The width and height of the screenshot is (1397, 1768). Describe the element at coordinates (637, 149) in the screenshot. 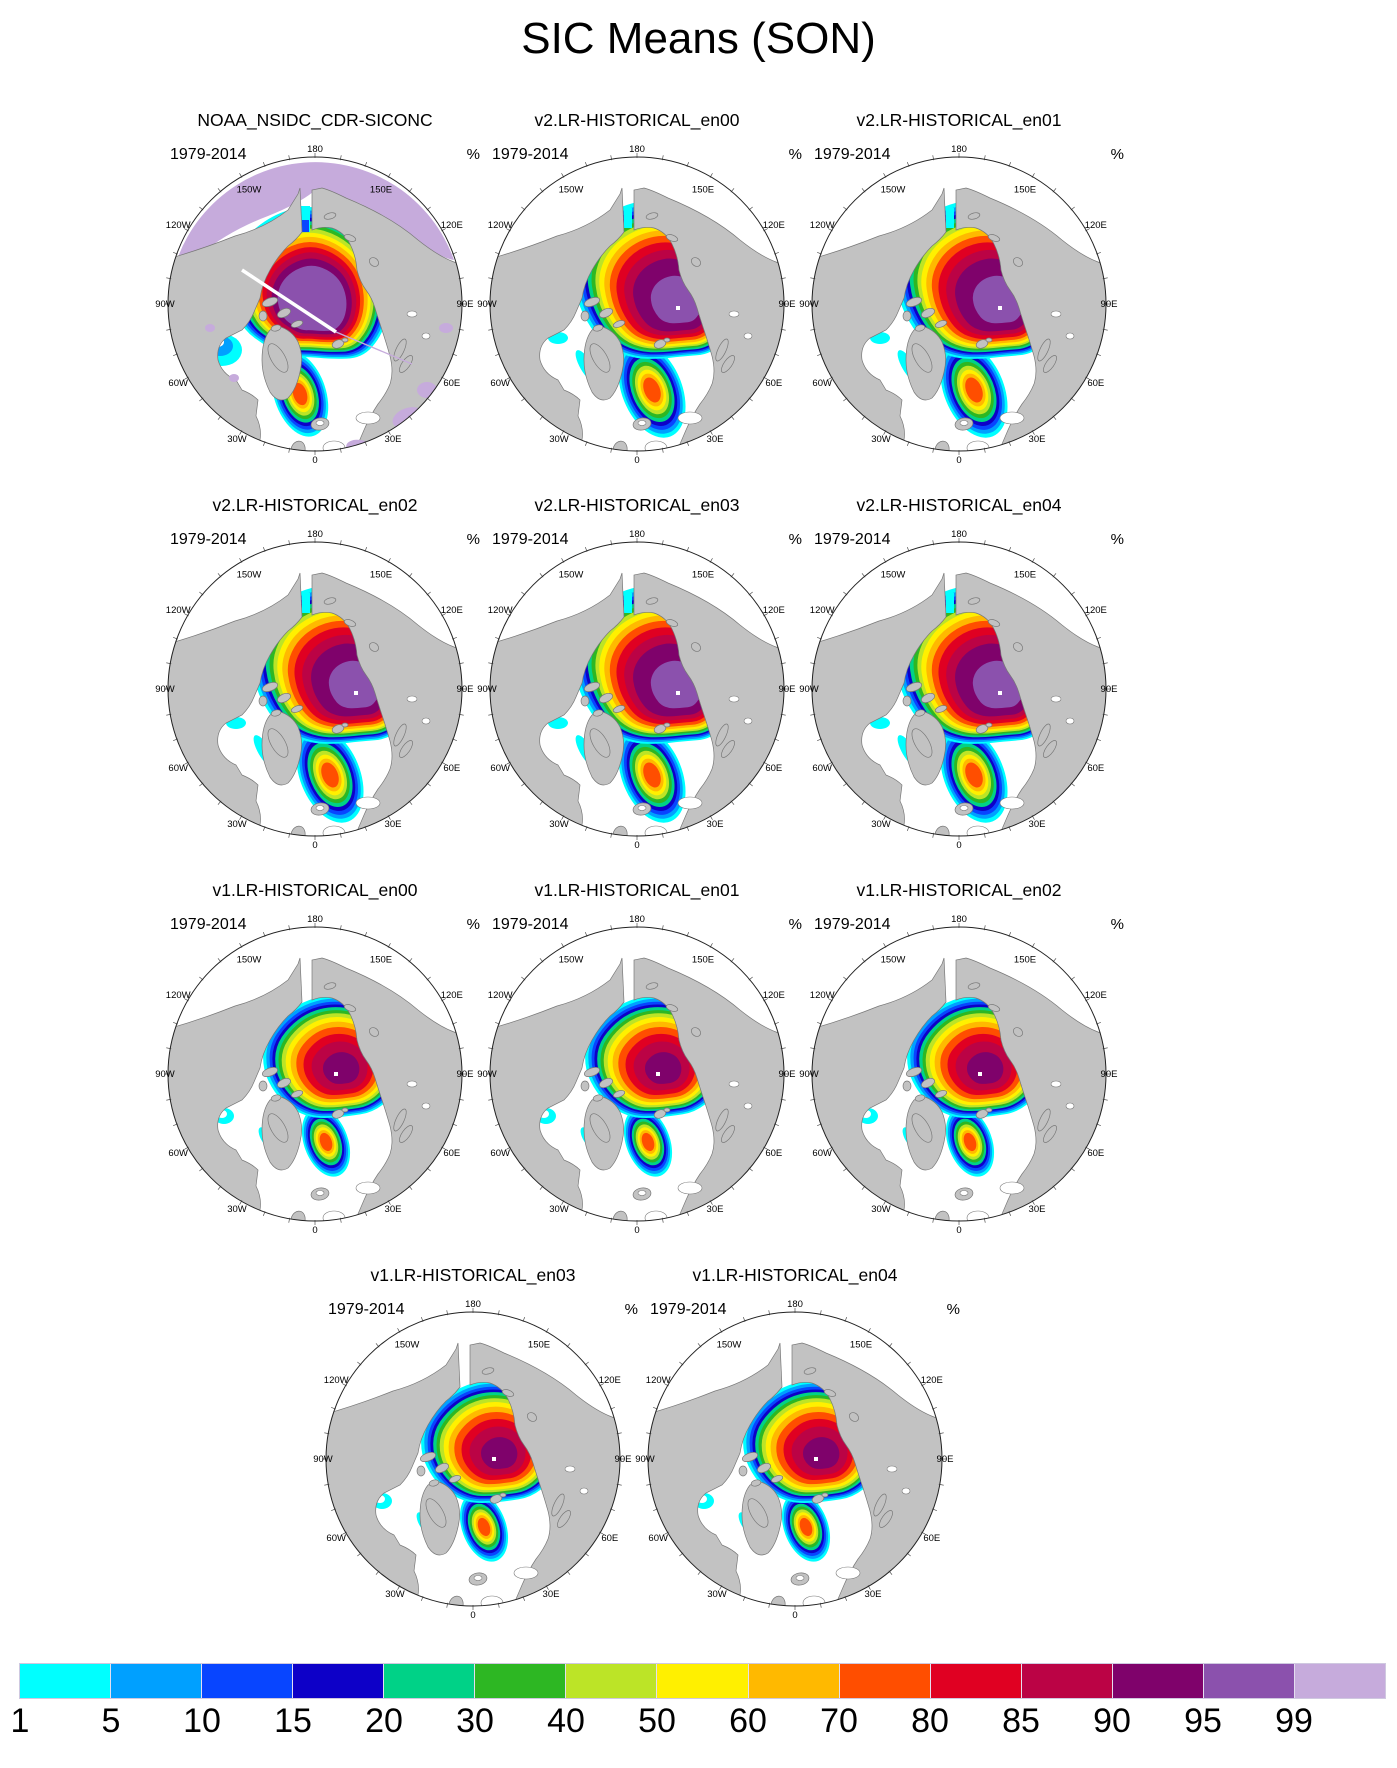

I see `longitude-label: 180` at that location.